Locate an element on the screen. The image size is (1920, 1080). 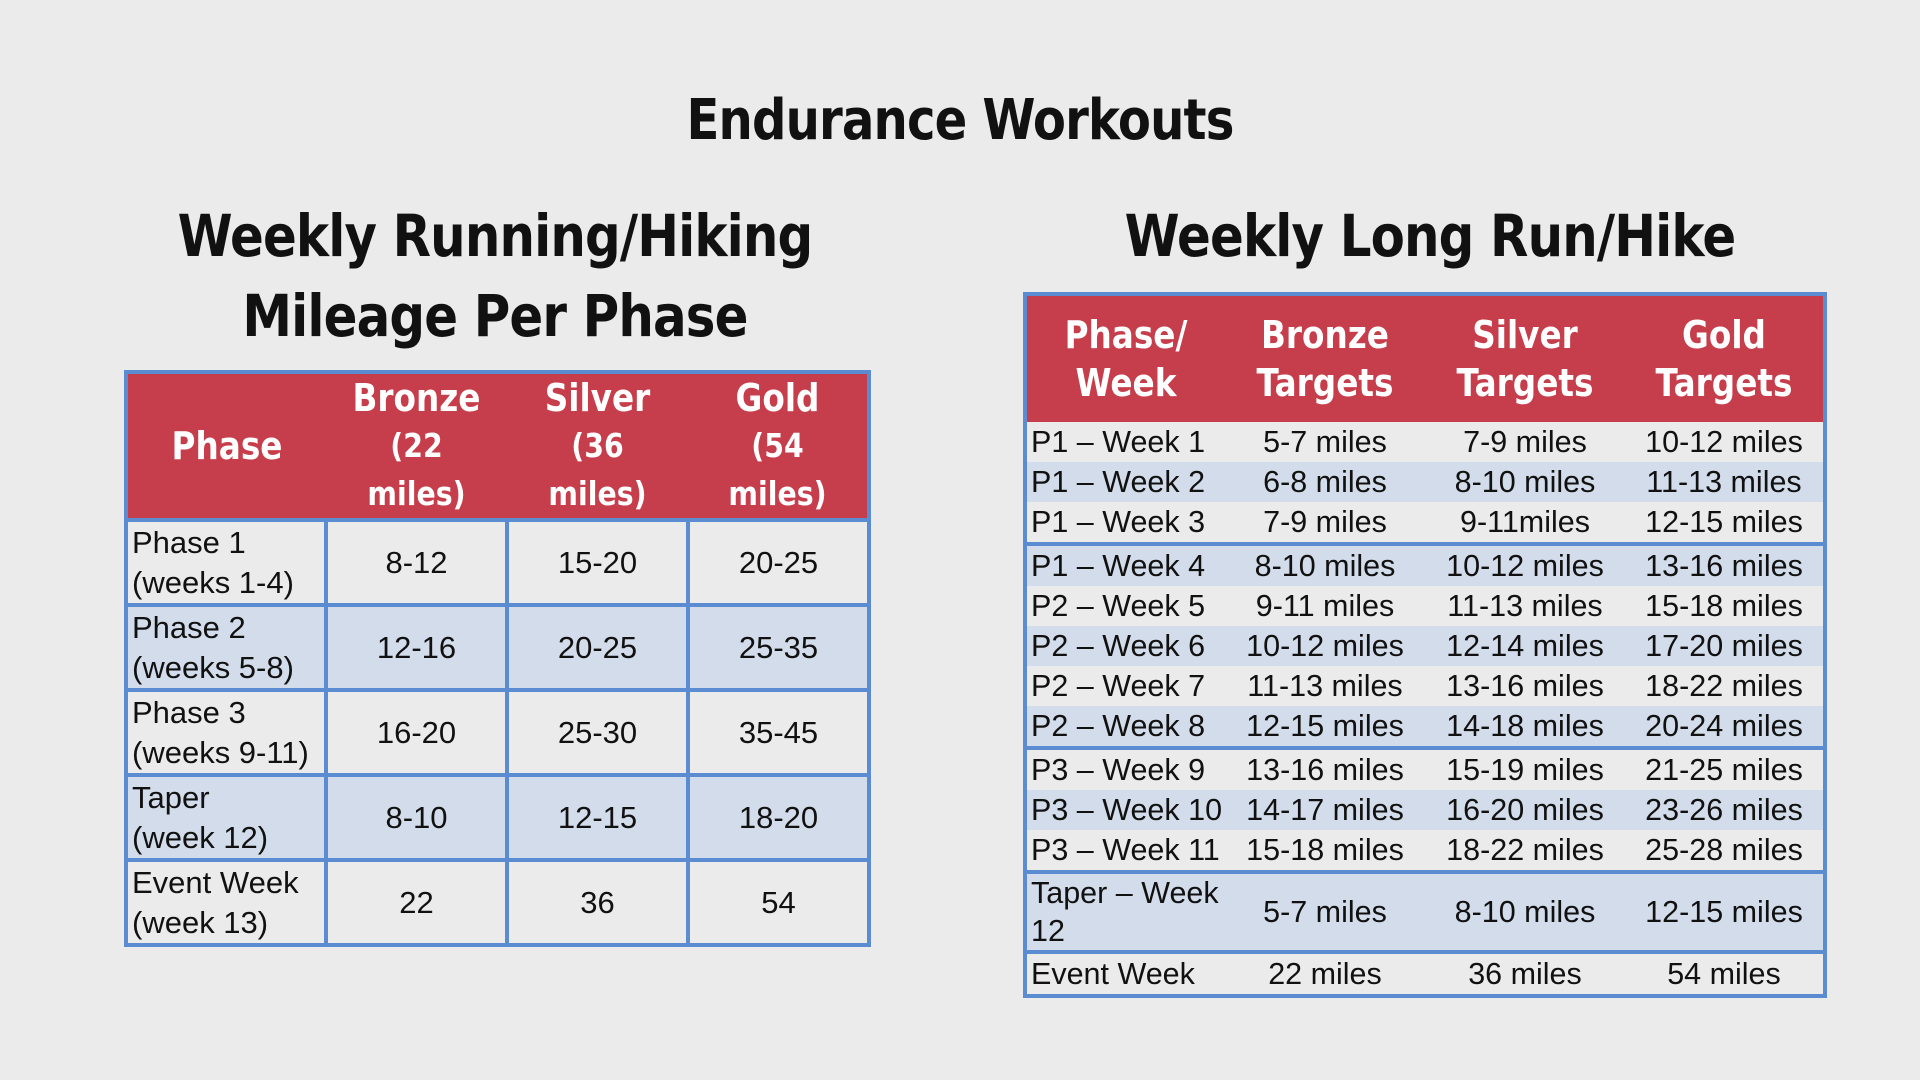
phase-cell: Event Week (week 13) is located at coordinates (226, 902).